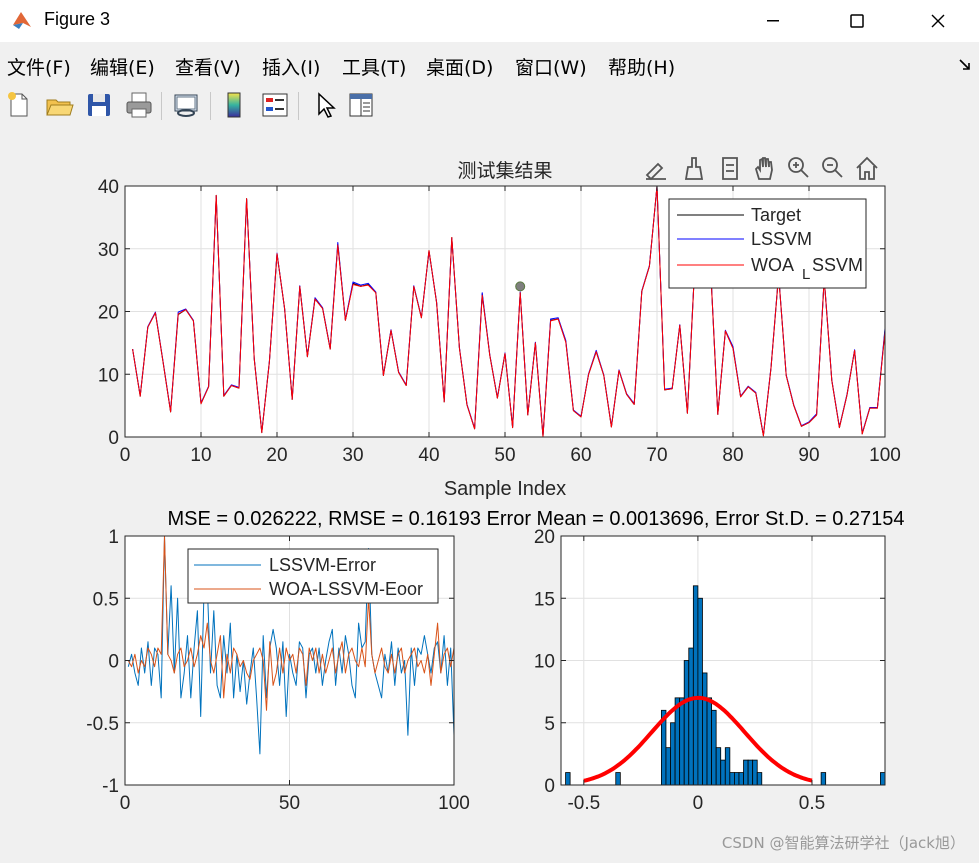 Image resolution: width=979 pixels, height=863 pixels. I want to click on lssvm-error-line, so click(291, 645).